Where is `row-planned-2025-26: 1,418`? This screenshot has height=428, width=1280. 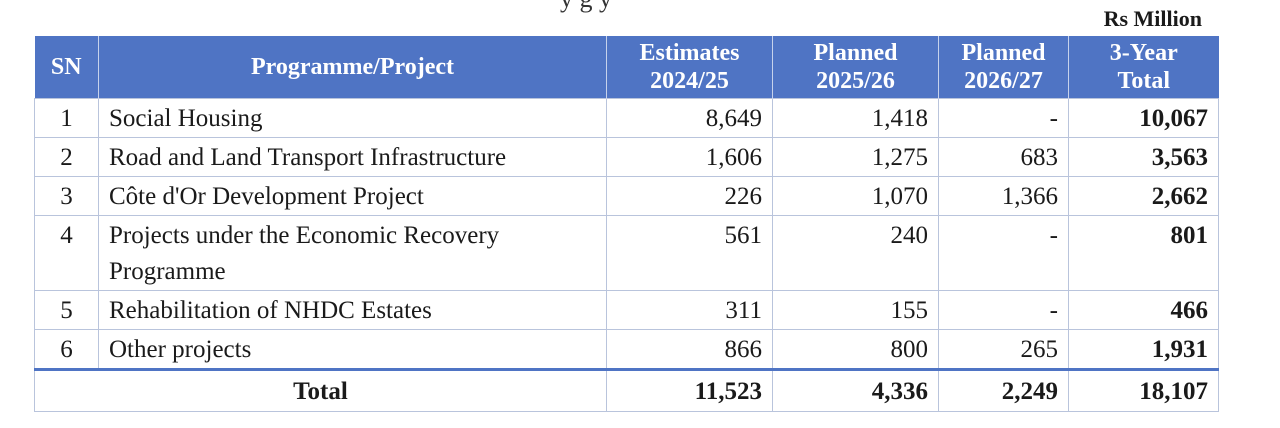 row-planned-2025-26: 1,418 is located at coordinates (855, 118).